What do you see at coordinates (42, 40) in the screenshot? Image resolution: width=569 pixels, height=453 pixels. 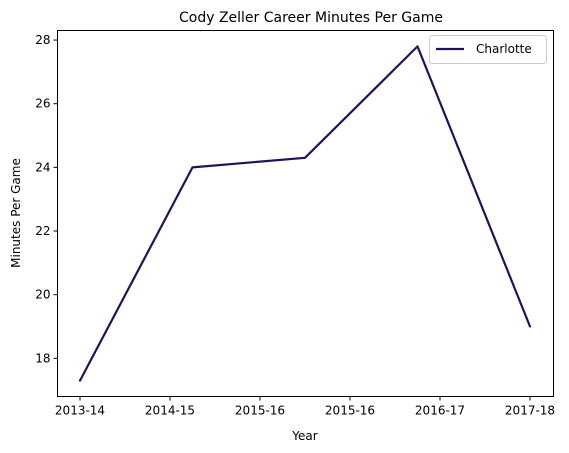 I see `y-tick-label: 28` at bounding box center [42, 40].